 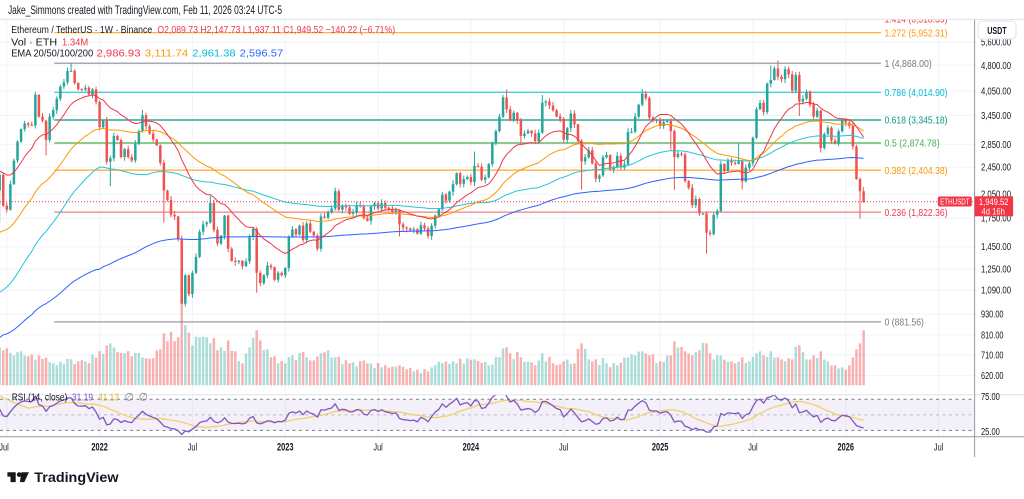 What do you see at coordinates (167, 54) in the screenshot?
I see `svg-text: 3,111.74` at bounding box center [167, 54].